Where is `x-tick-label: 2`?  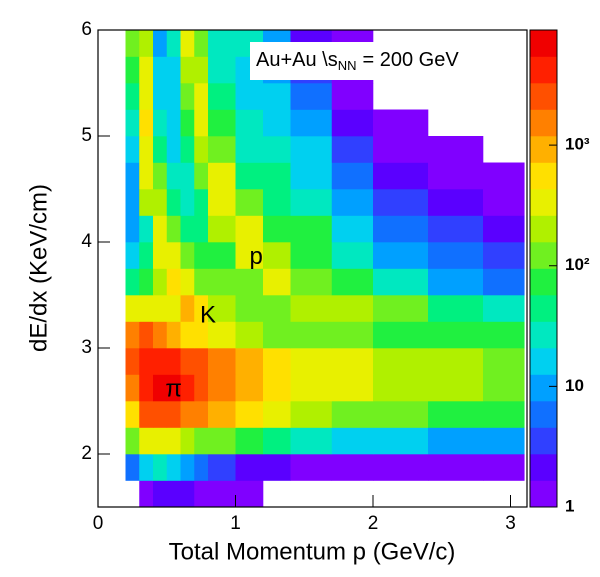 x-tick-label: 2 is located at coordinates (373, 523).